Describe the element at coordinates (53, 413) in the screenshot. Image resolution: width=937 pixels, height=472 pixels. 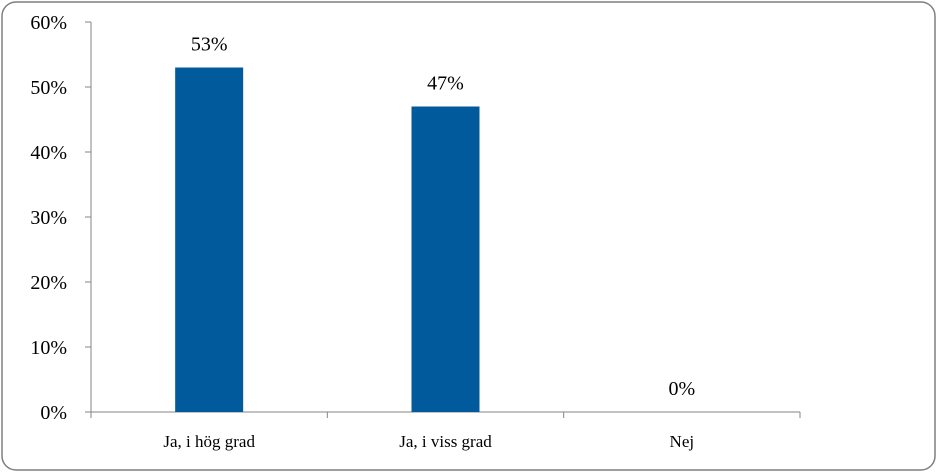
I see `y-tick-label: 0%` at that location.